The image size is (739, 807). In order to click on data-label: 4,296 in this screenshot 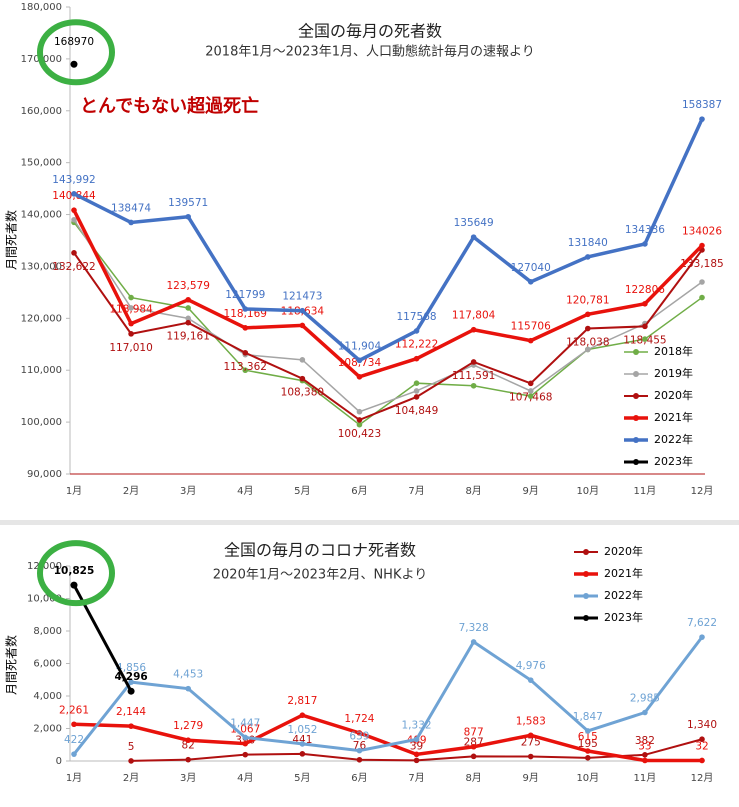, I will do `click(130, 677)`.